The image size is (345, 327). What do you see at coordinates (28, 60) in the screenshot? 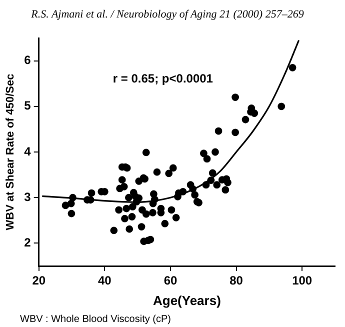
I see `y-tick-label: 6` at bounding box center [28, 60].